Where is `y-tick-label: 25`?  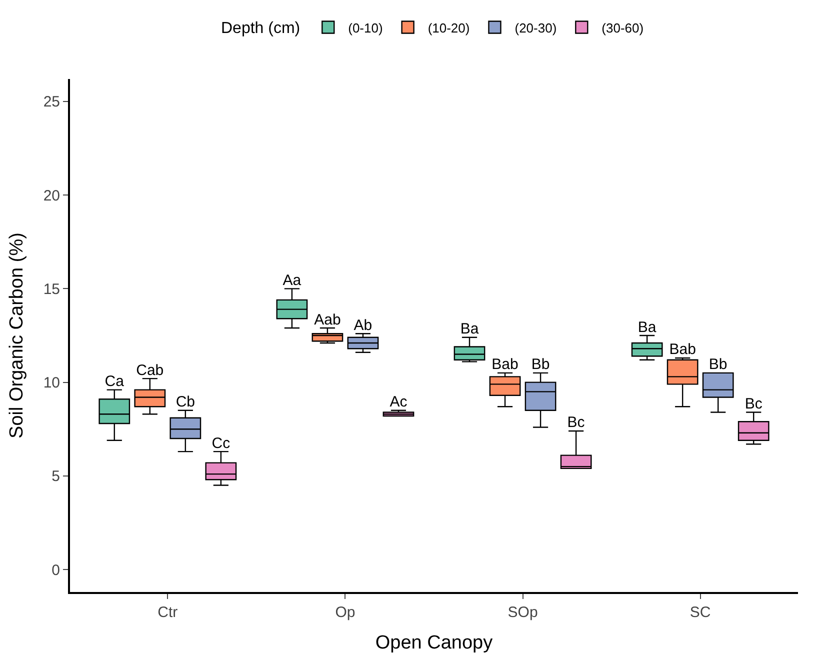
y-tick-label: 25 is located at coordinates (51, 102).